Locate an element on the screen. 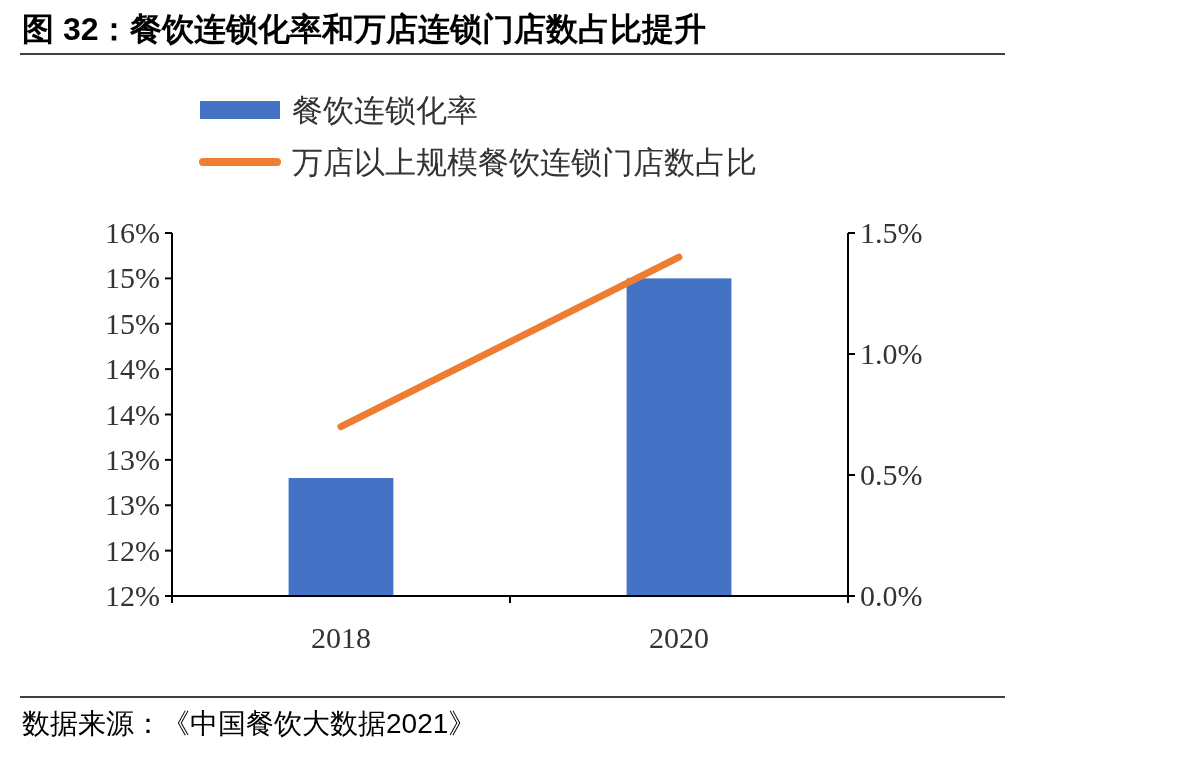 This screenshot has height=757, width=1198. x-tick-label: 2018 is located at coordinates (341, 637).